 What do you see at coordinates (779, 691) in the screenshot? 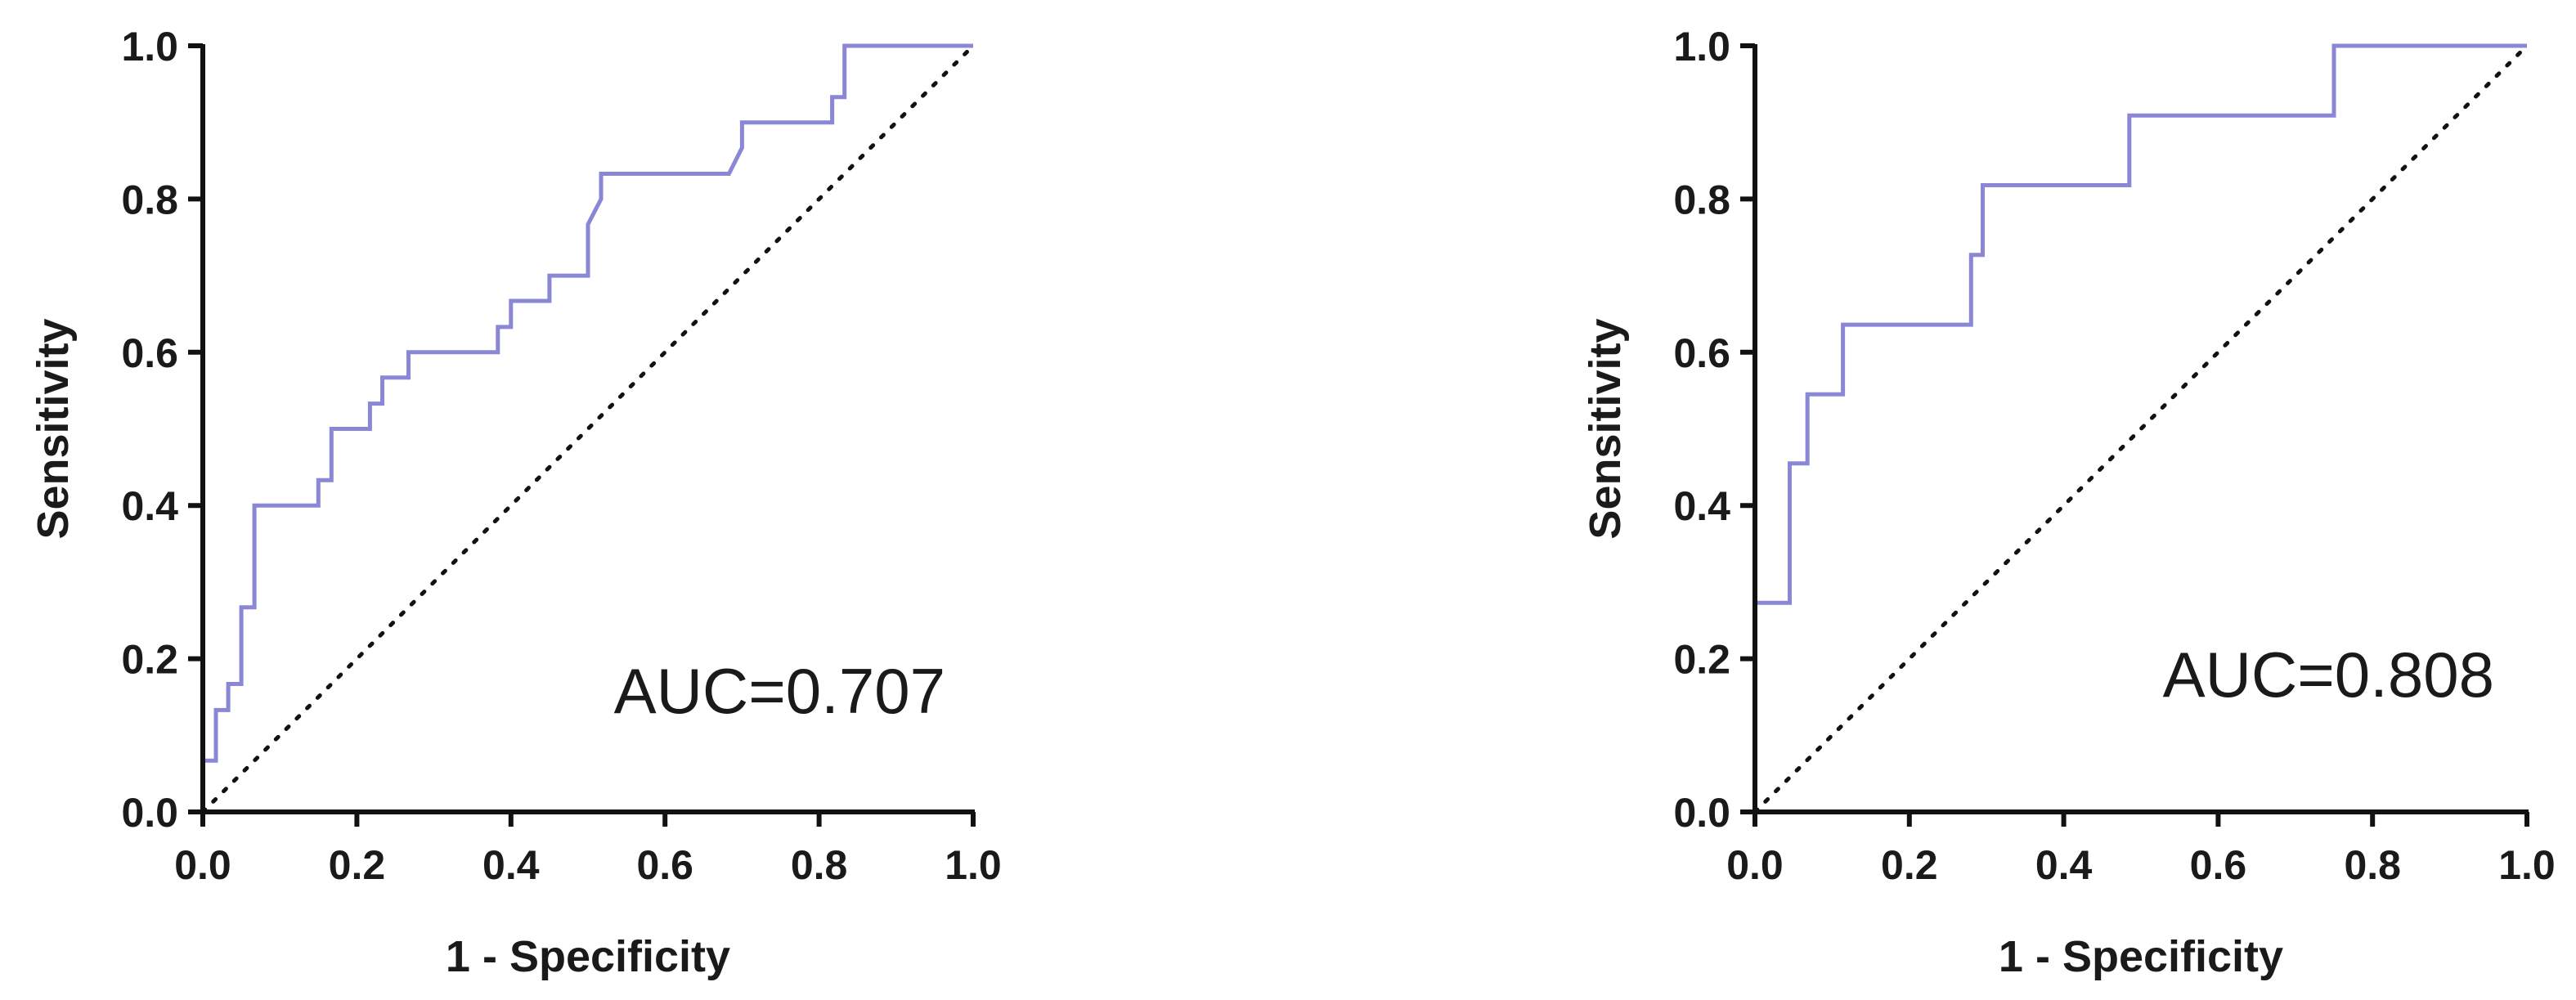
I see `auc-annotation: AUC=0.707` at bounding box center [779, 691].